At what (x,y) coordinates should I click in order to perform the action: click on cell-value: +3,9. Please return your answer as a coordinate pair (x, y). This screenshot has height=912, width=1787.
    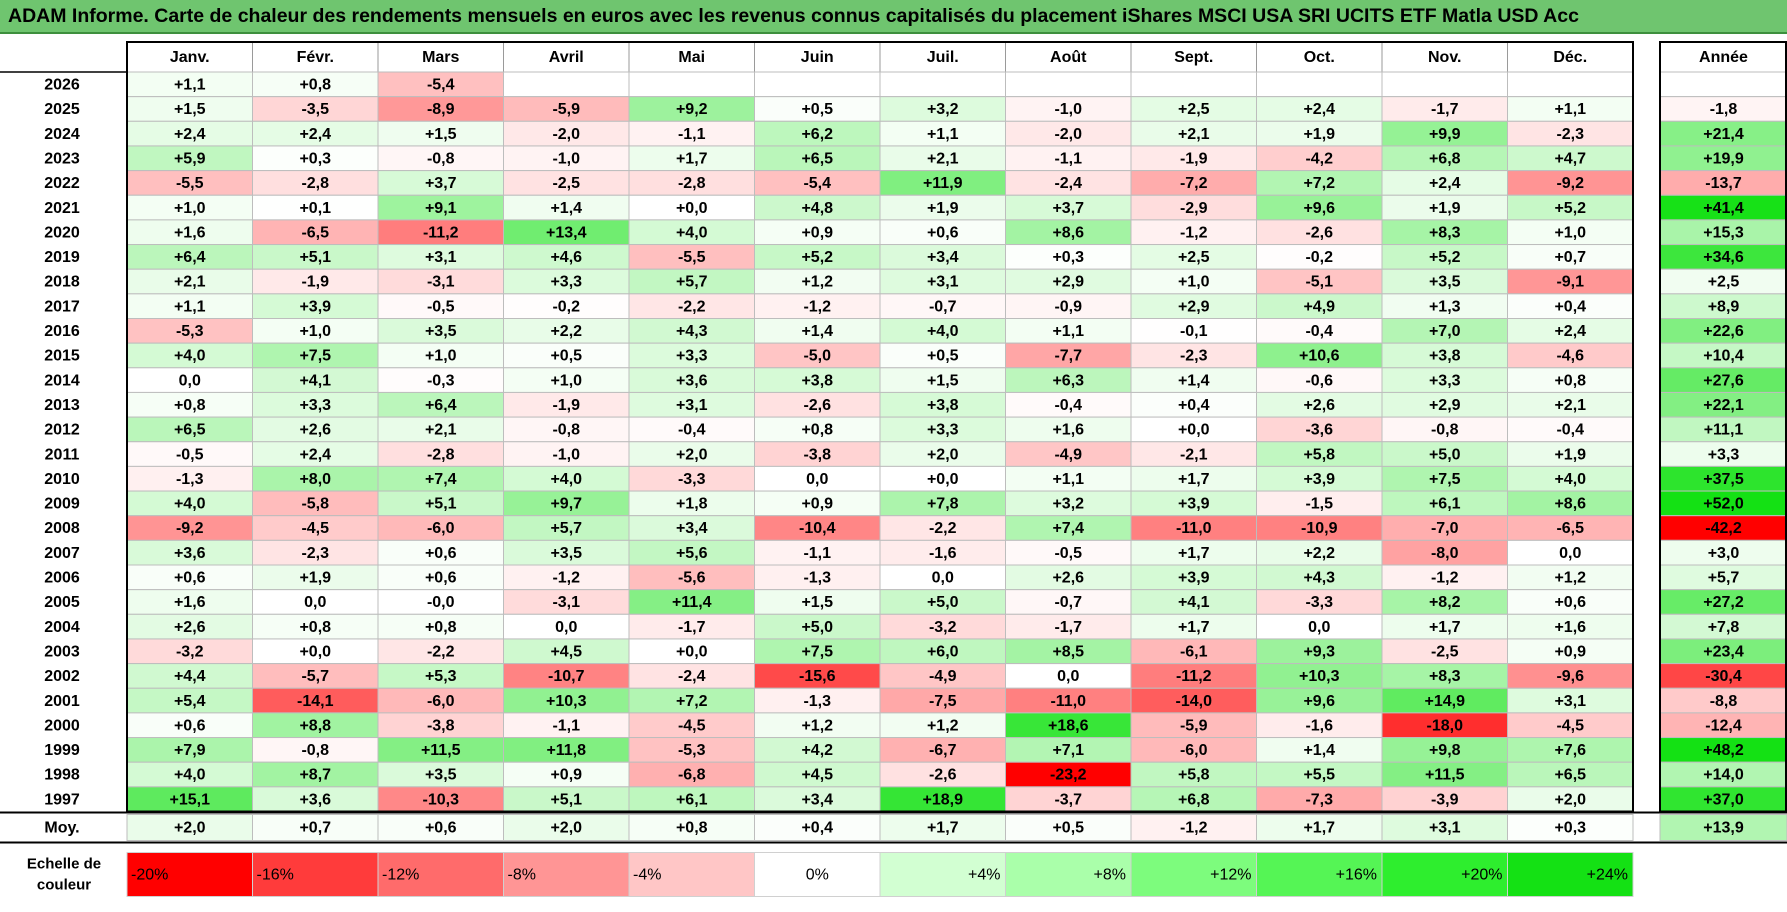
    Looking at the image, I should click on (1194, 578).